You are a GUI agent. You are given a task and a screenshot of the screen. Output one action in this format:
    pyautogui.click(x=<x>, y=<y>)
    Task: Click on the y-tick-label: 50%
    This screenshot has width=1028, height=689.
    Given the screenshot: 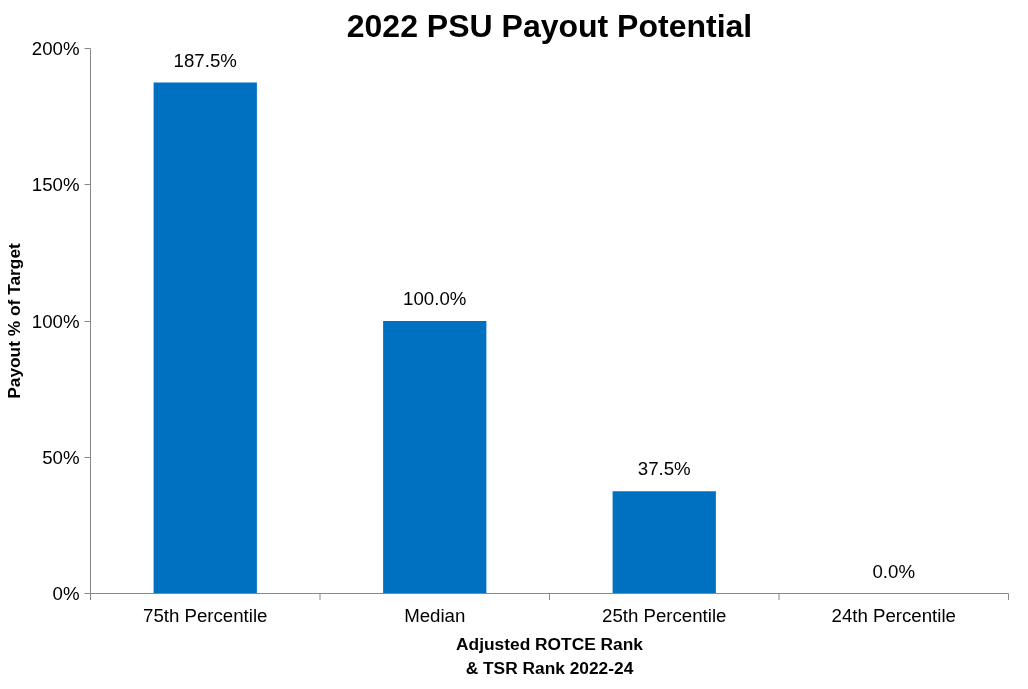 What is the action you would take?
    pyautogui.click(x=61, y=457)
    